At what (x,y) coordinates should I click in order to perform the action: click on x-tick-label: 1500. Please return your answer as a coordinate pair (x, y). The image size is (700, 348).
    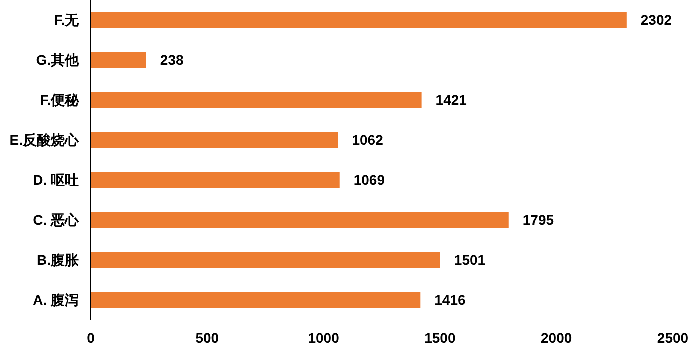
    Looking at the image, I should click on (440, 338).